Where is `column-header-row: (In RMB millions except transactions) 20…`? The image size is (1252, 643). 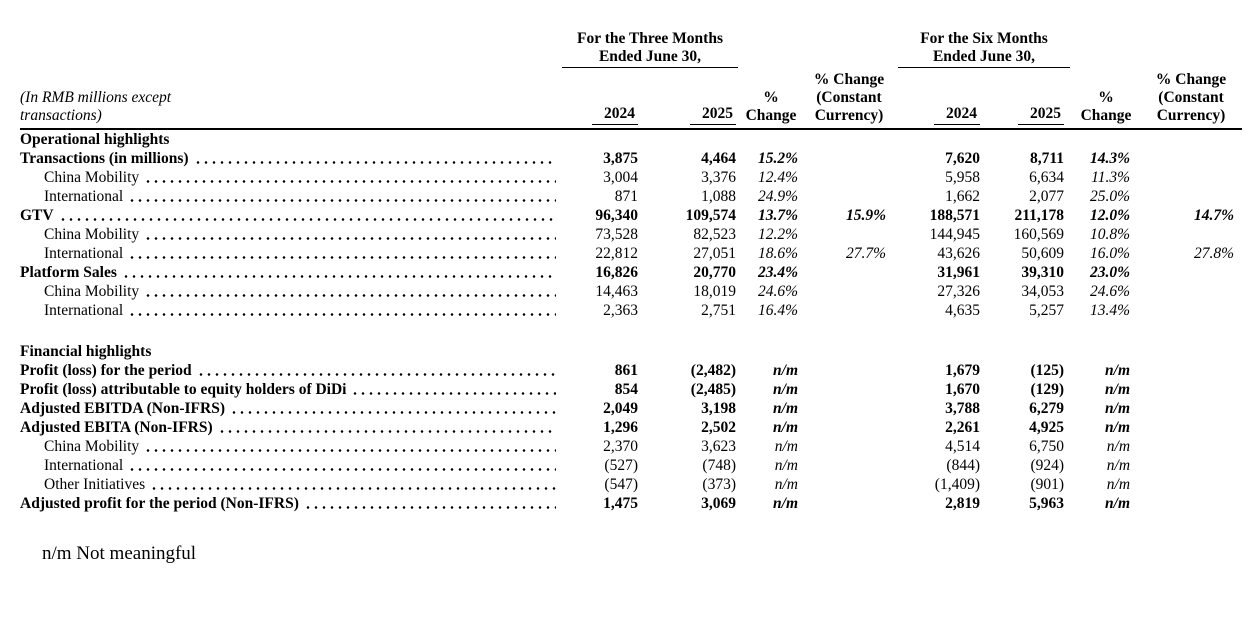 column-header-row: (In RMB millions except transactions) 20… is located at coordinates (631, 100).